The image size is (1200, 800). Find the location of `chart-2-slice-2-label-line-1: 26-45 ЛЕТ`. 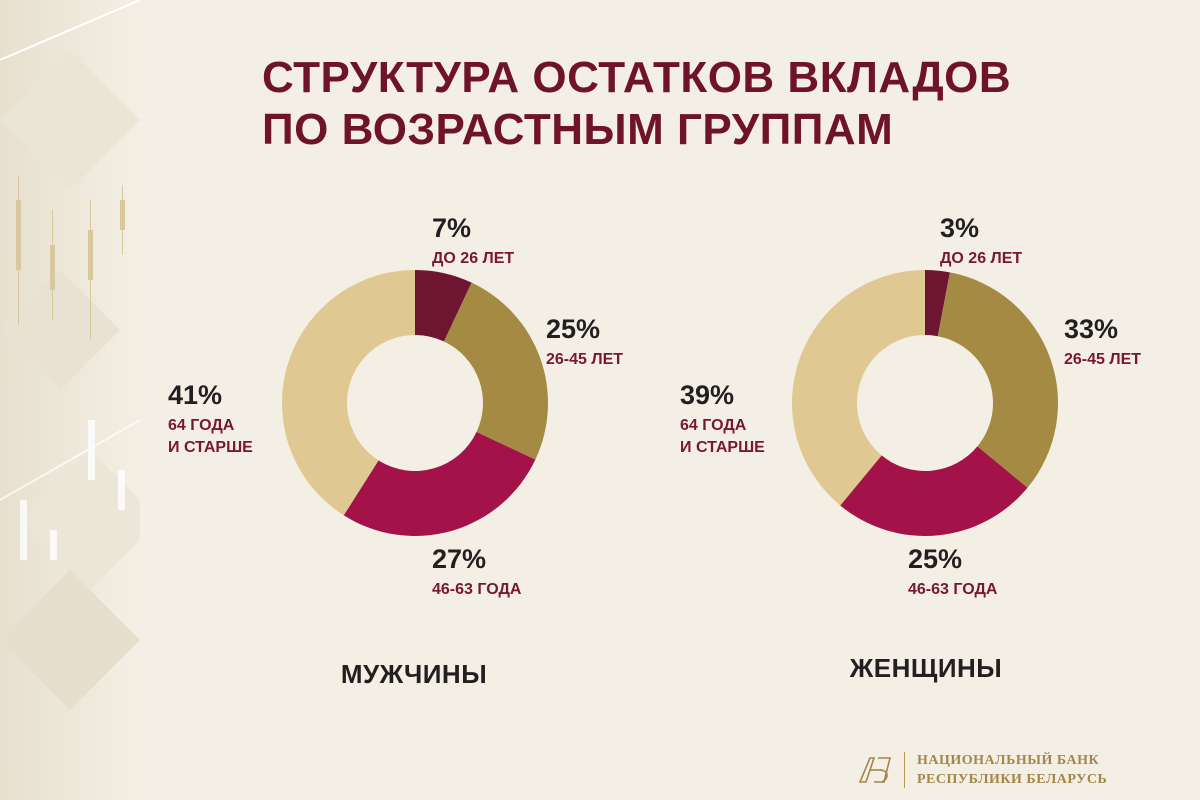

chart-2-slice-2-label-line-1: 26-45 ЛЕТ is located at coordinates (1102, 359).